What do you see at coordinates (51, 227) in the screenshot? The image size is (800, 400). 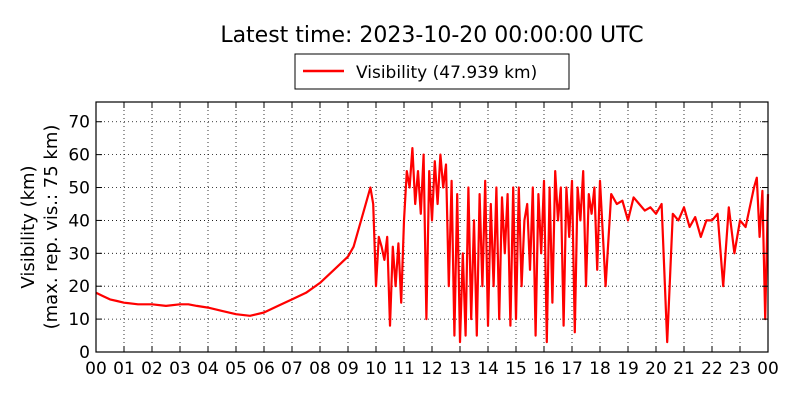 I see `y-axis-label-line2: (max. rep. vis.: 75 km)` at bounding box center [51, 227].